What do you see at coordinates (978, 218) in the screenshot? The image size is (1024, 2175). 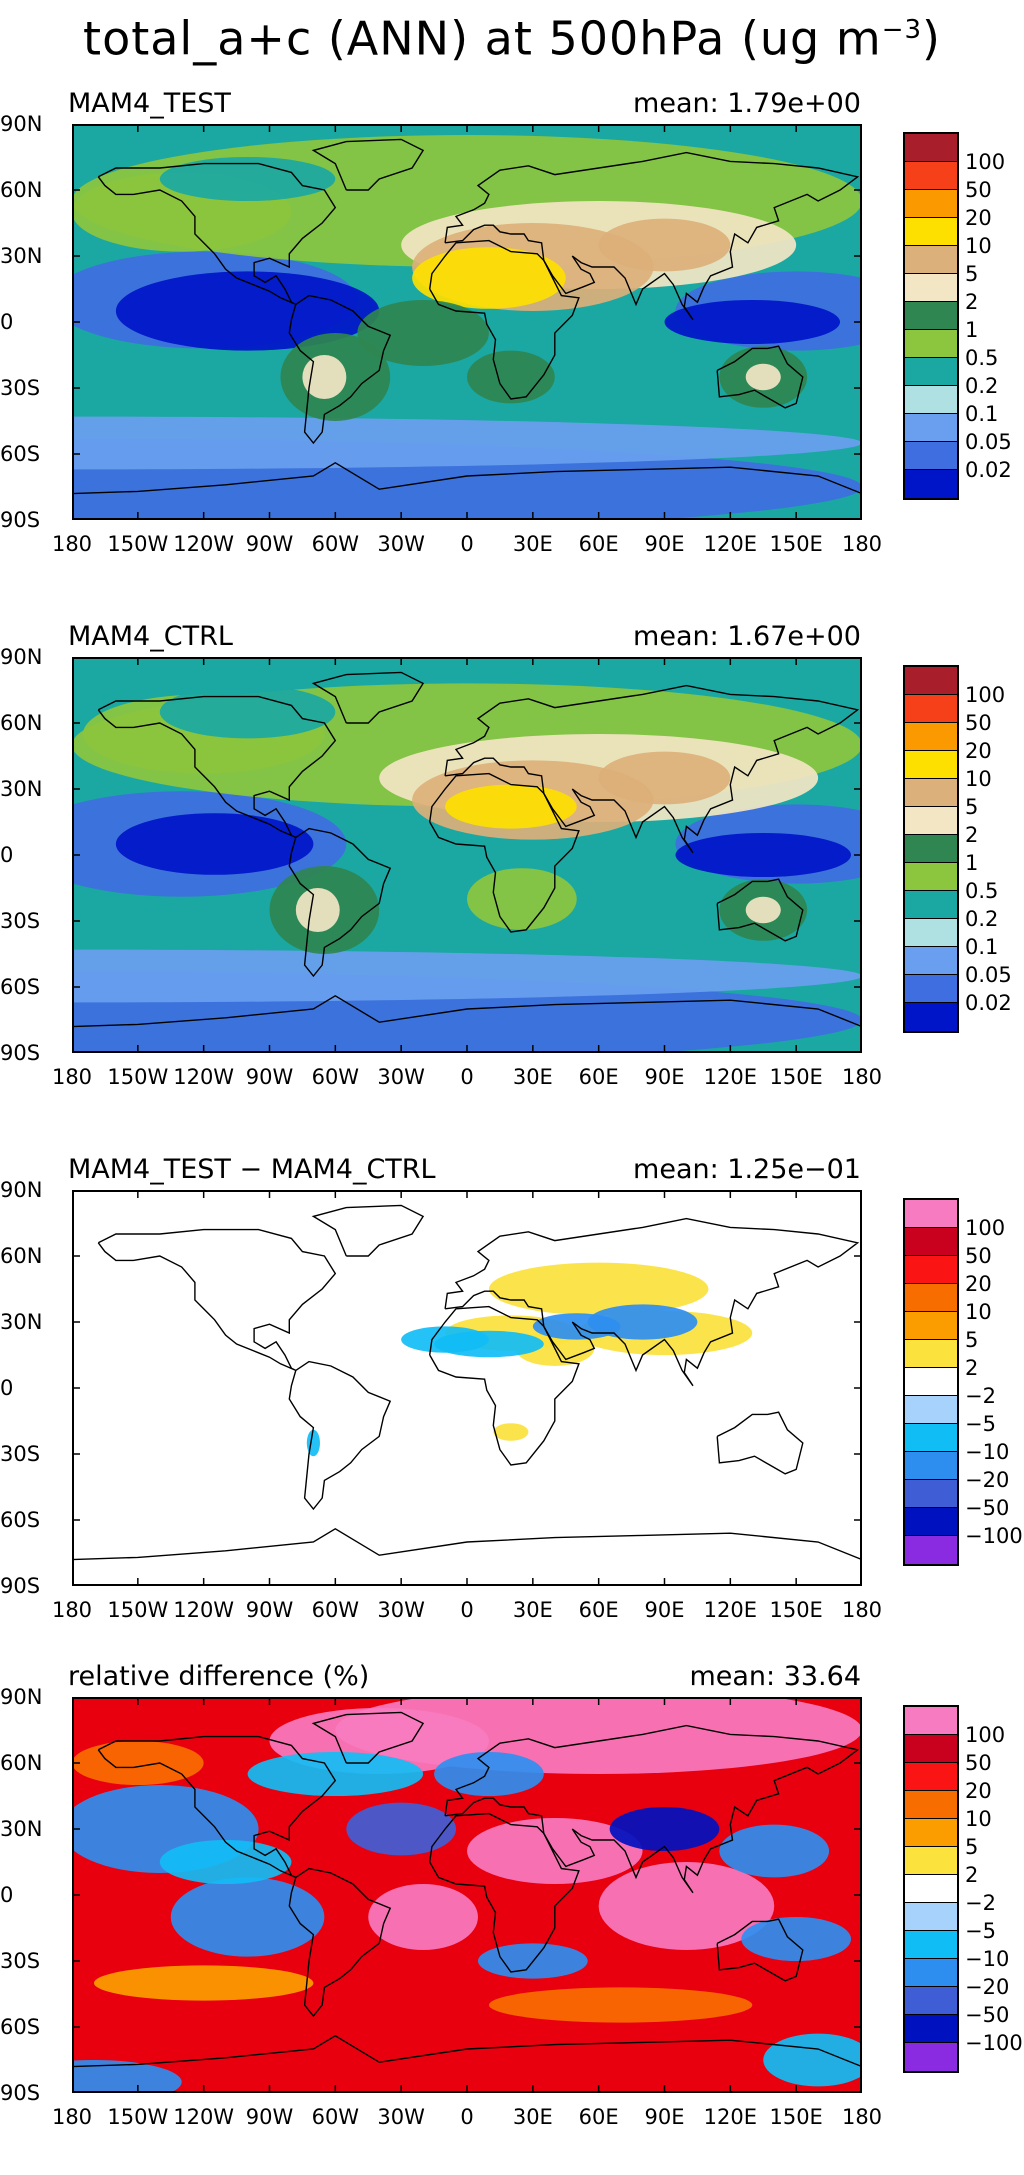 I see `colorbar-label: 20` at bounding box center [978, 218].